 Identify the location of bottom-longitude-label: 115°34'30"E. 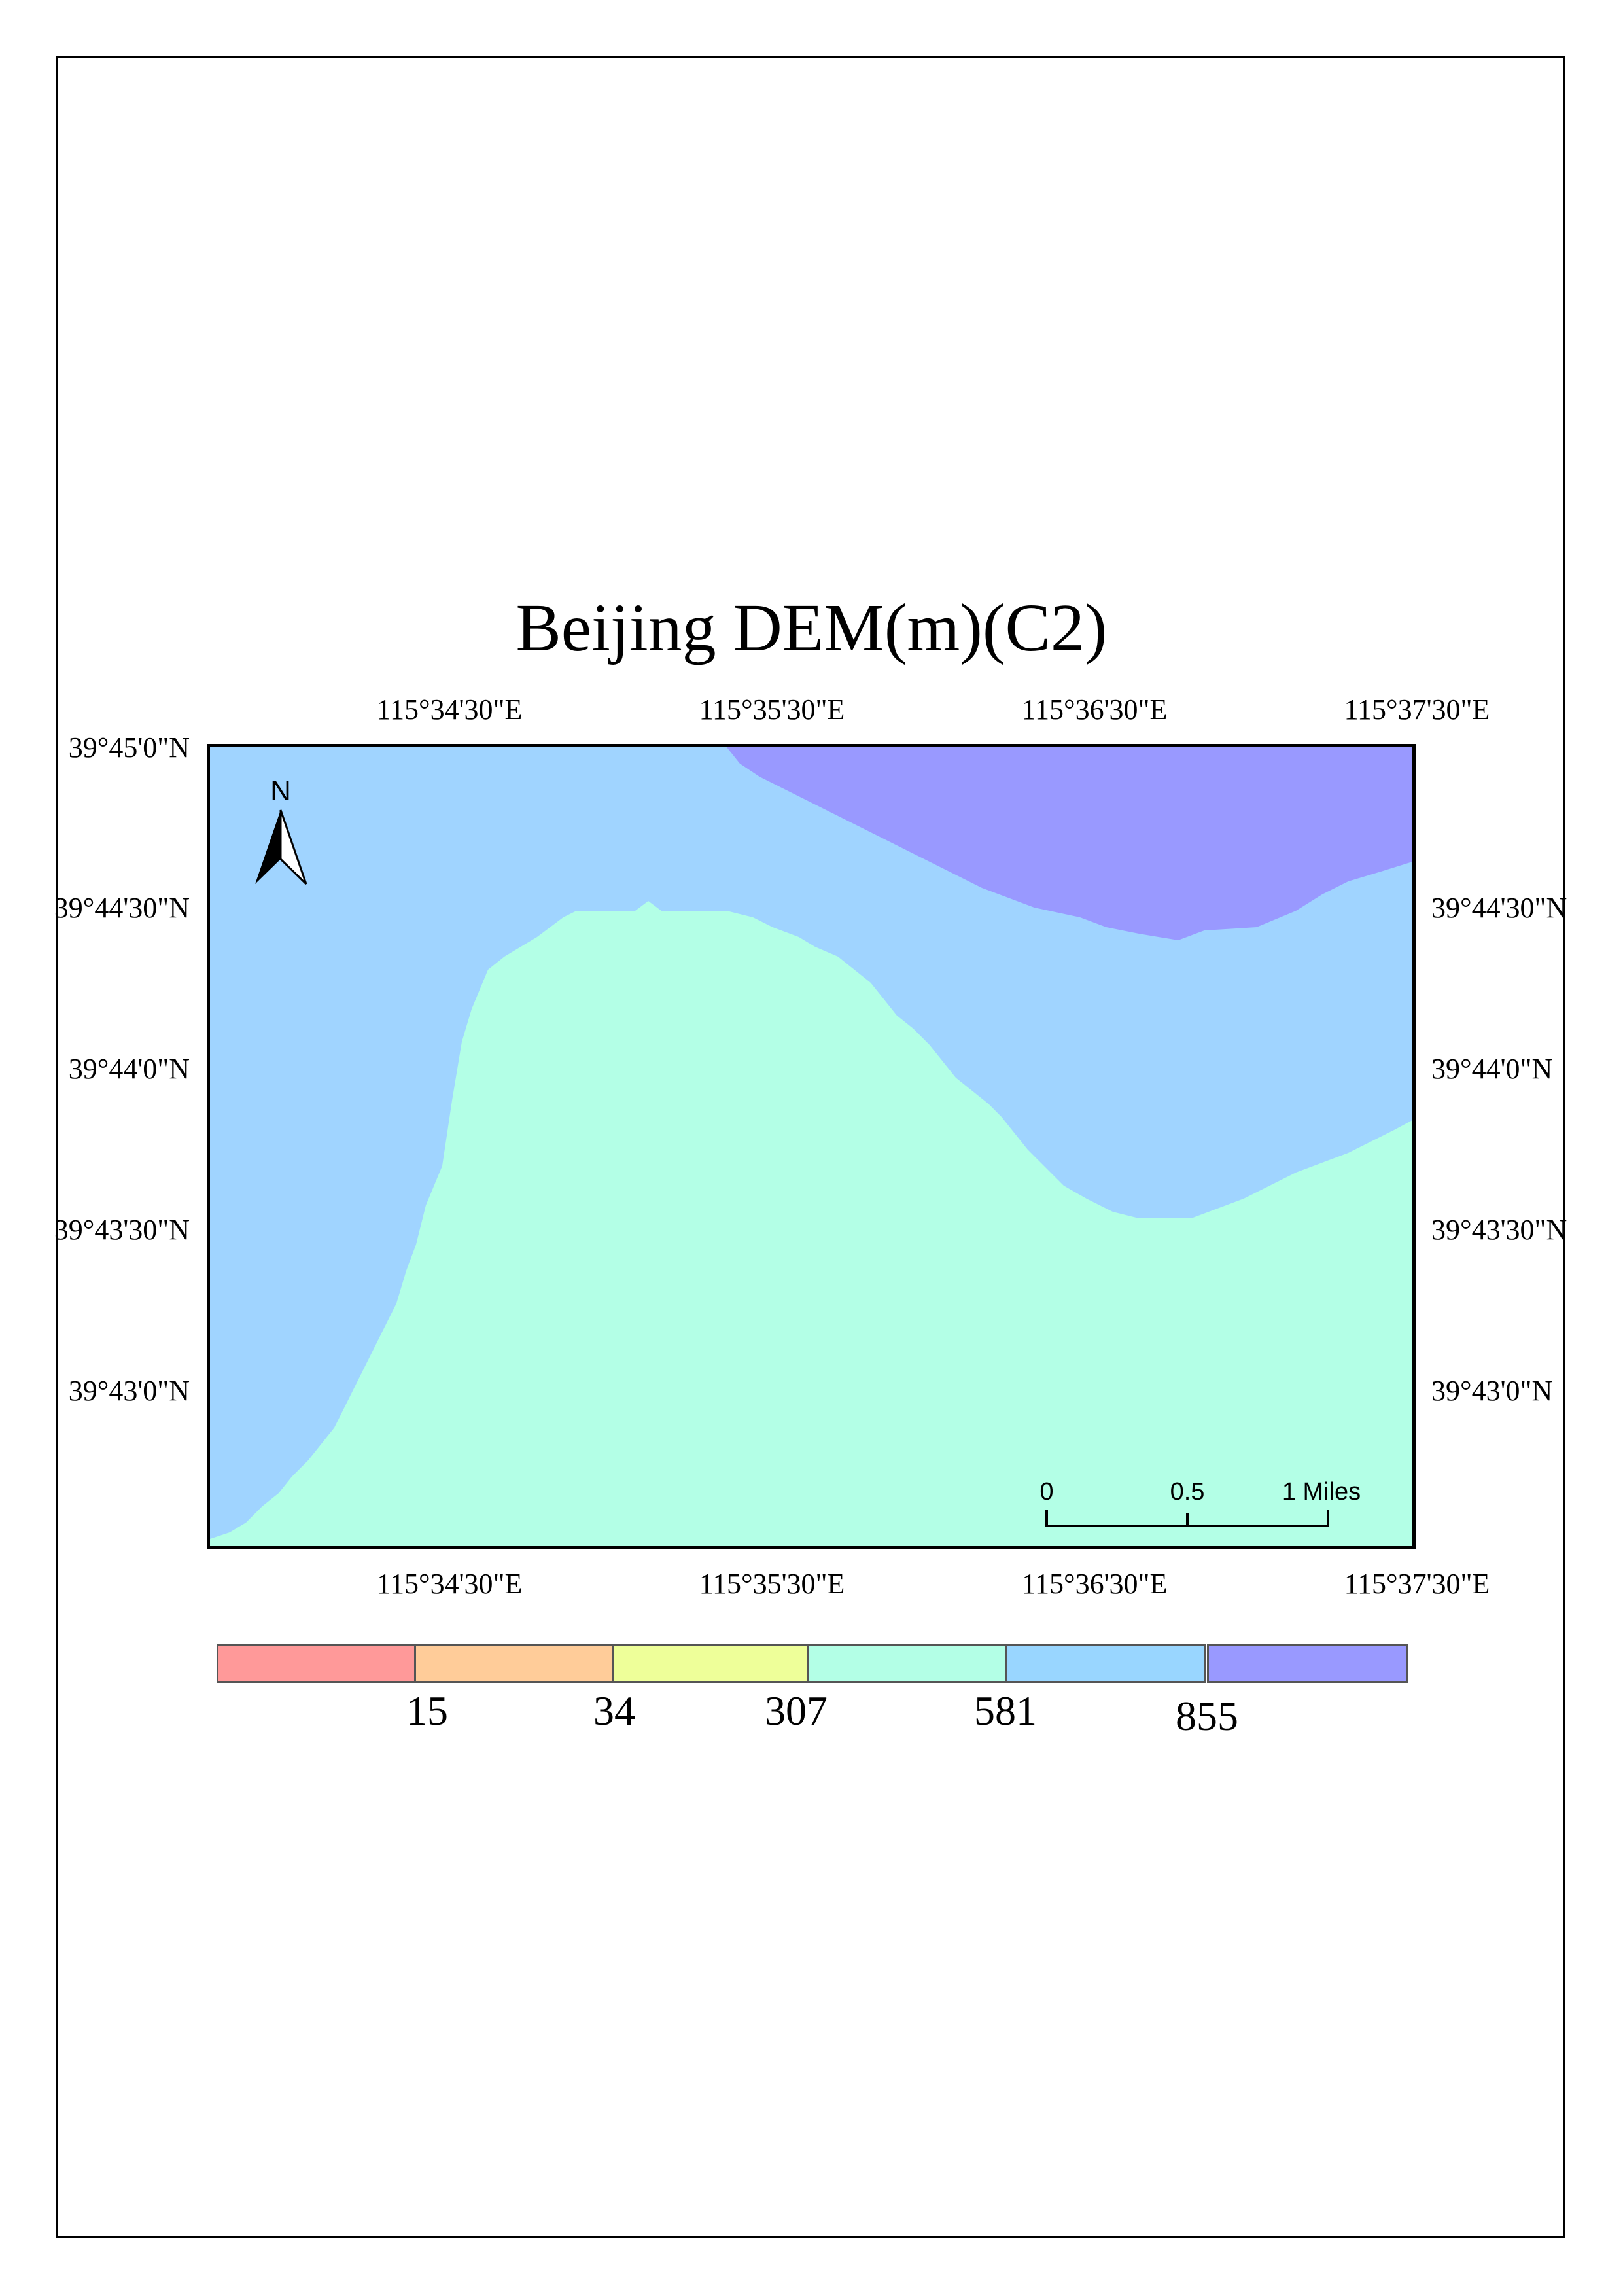
(449, 1584).